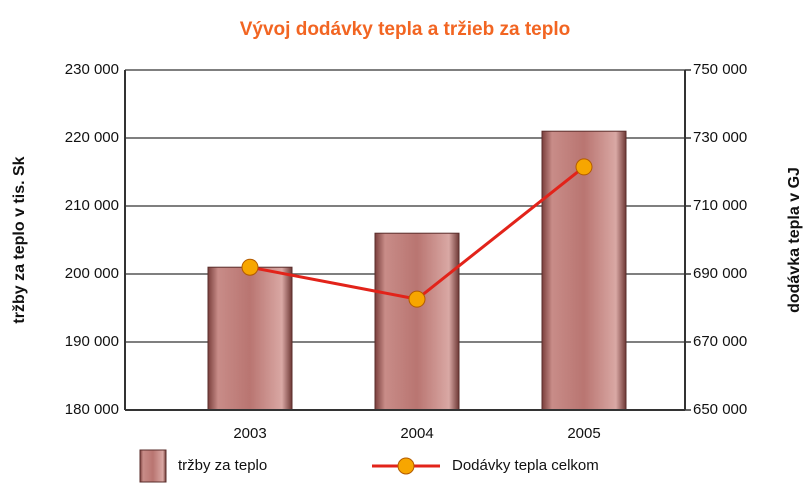 The image size is (810, 487). I want to click on y2-tick-label: 750 000, so click(720, 69).